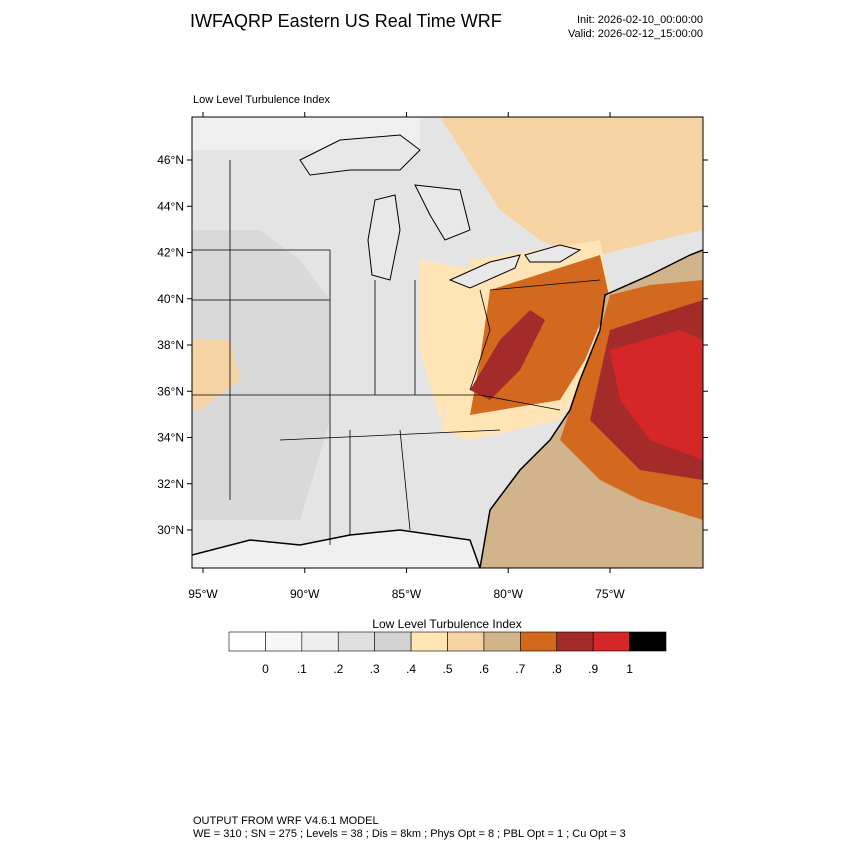 This screenshot has height=850, width=850. What do you see at coordinates (553, 253) in the screenshot?
I see `lake-ontario` at bounding box center [553, 253].